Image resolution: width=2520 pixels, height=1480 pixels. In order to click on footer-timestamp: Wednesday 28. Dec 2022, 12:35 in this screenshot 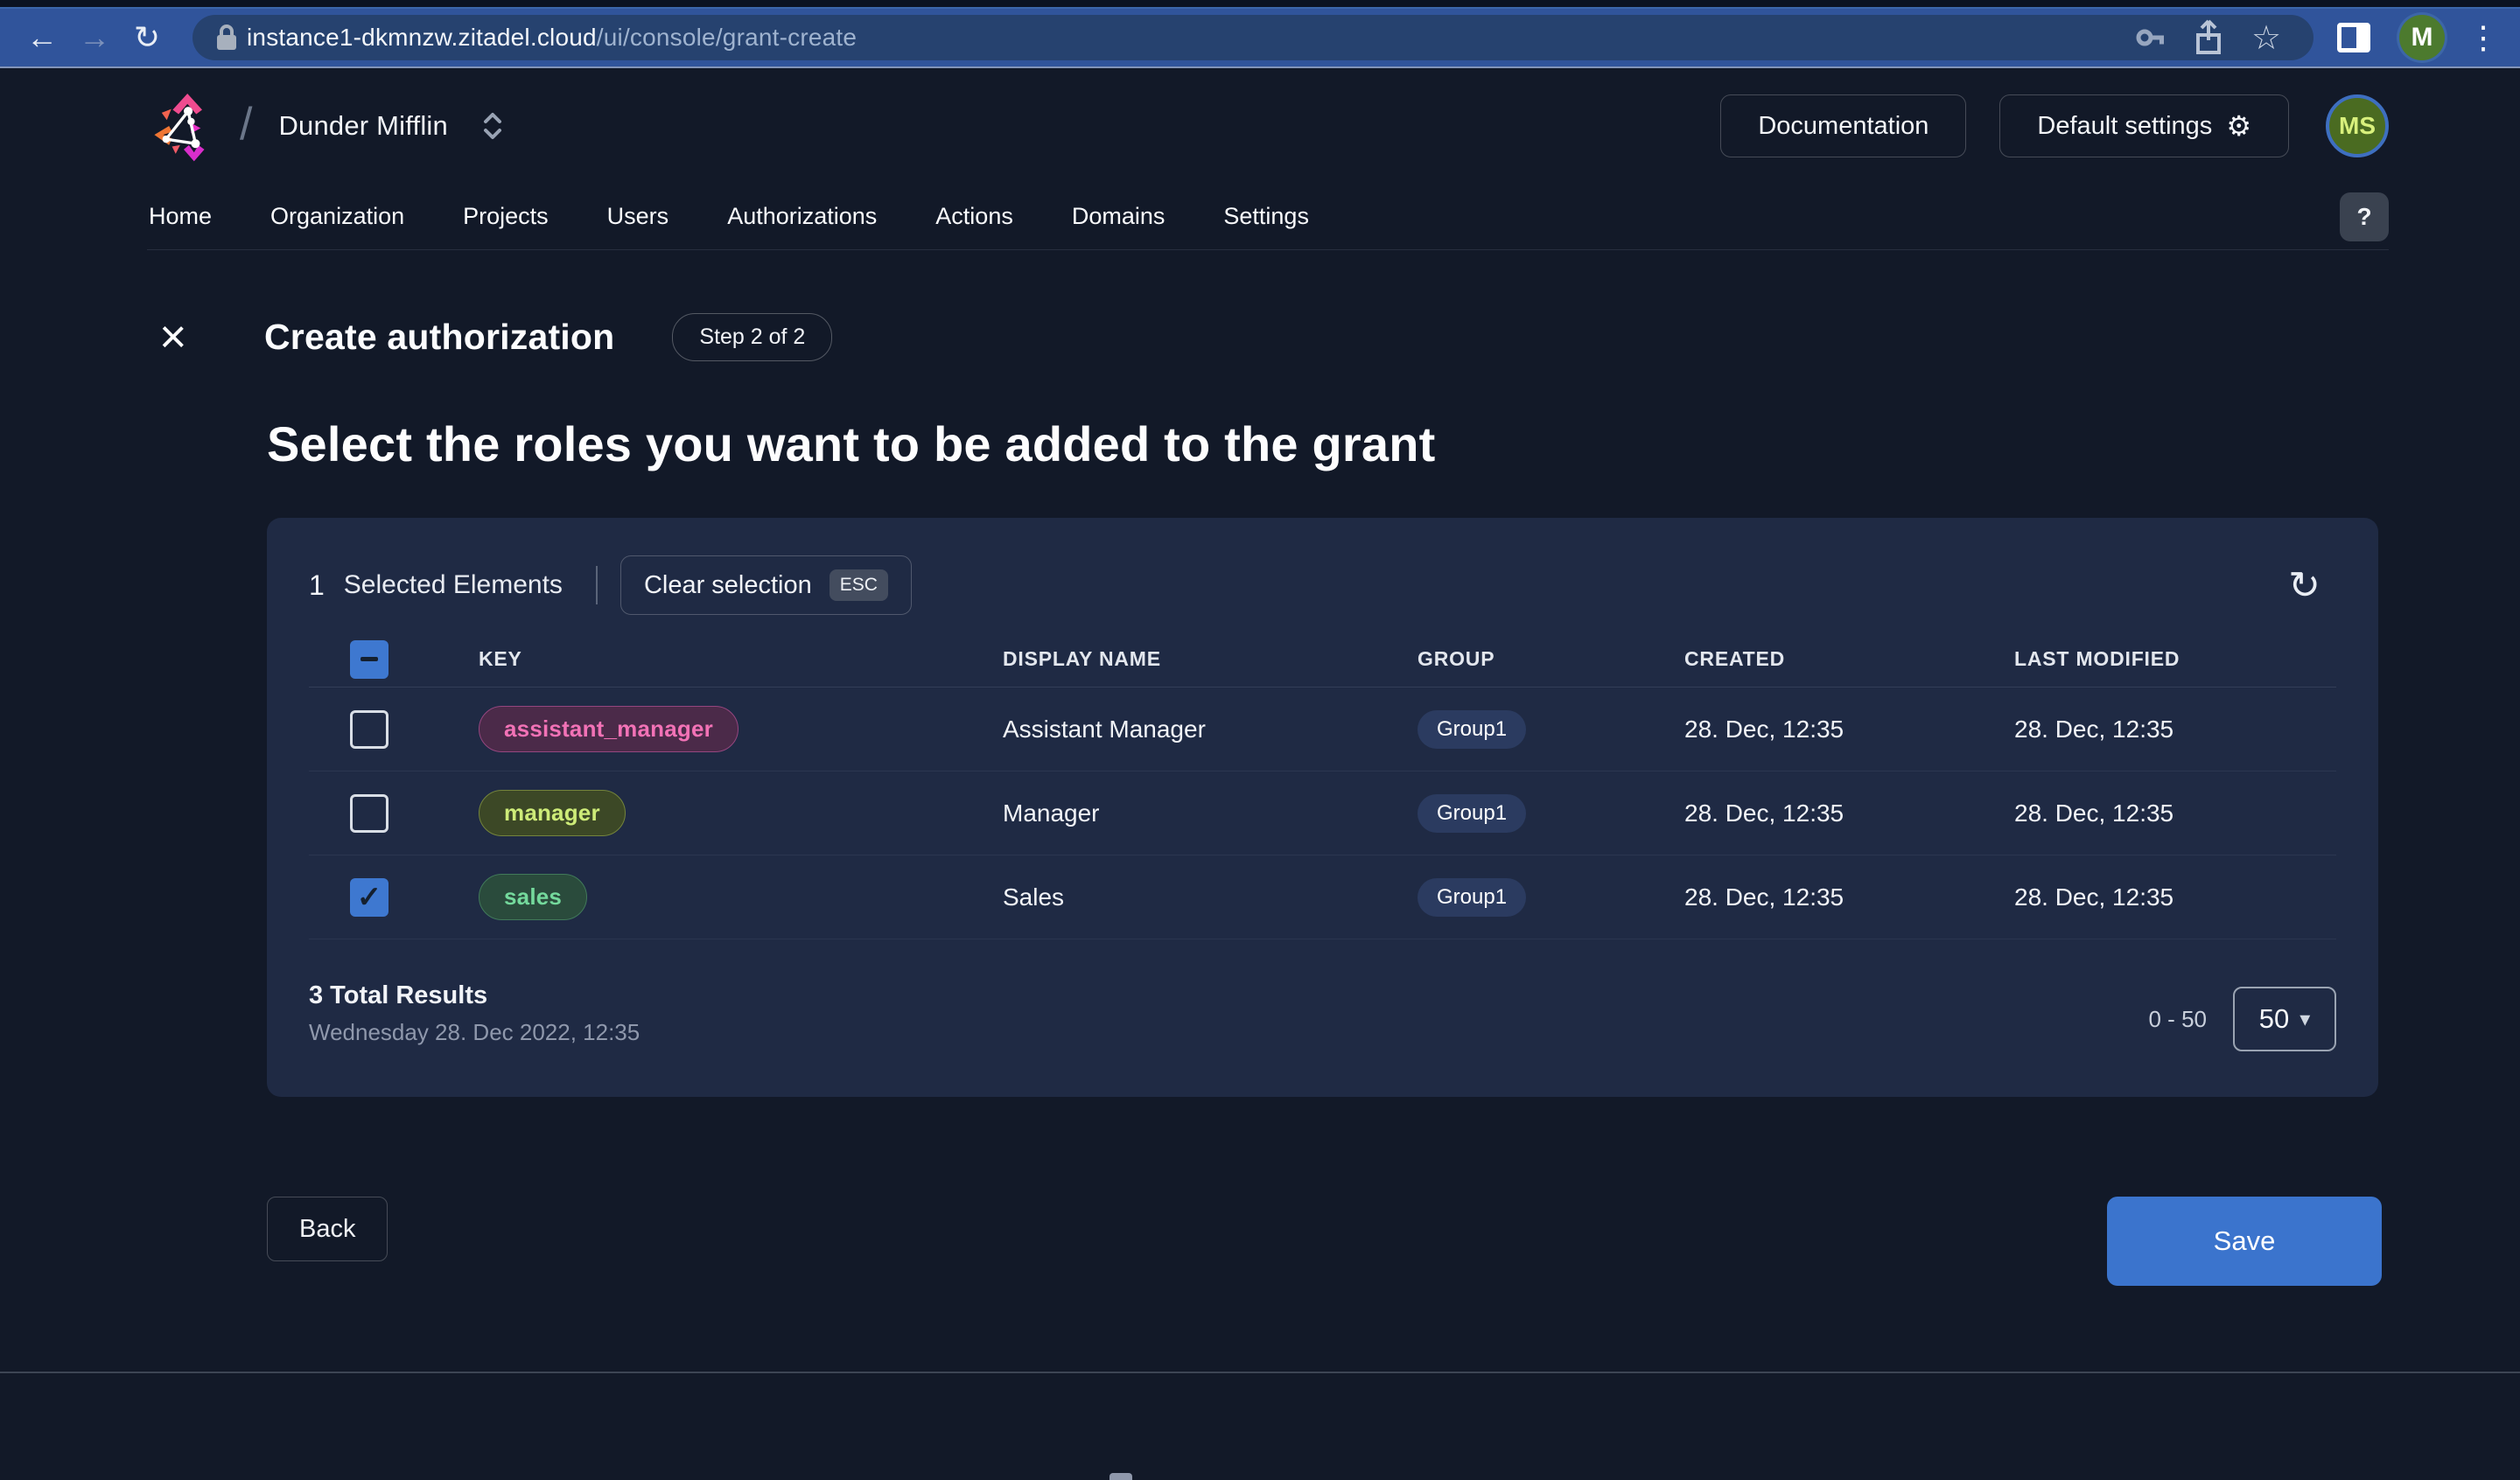, I will do `click(474, 1032)`.